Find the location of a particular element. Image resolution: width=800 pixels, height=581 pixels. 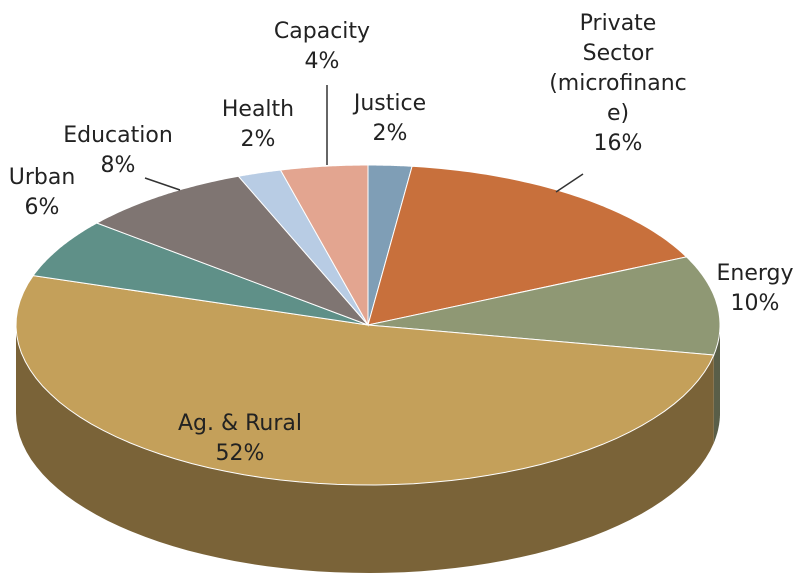

value-label: 6% is located at coordinates (42, 207).